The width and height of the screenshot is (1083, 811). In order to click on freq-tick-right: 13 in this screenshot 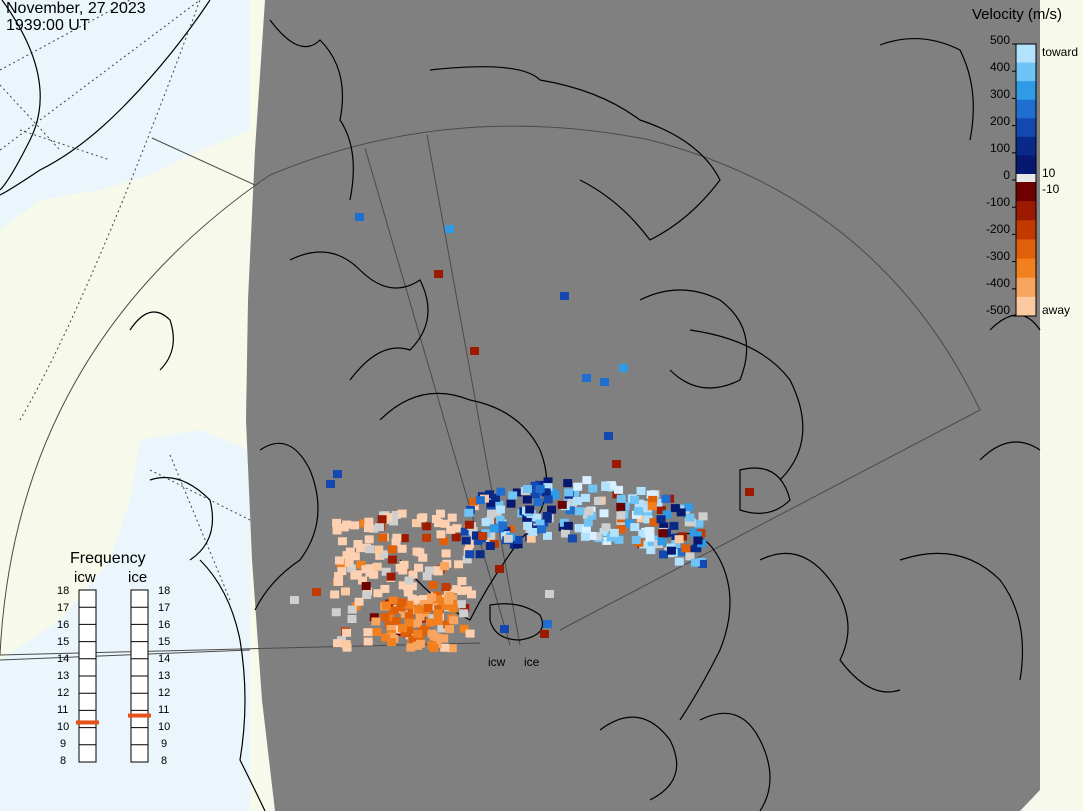, I will do `click(164, 676)`.